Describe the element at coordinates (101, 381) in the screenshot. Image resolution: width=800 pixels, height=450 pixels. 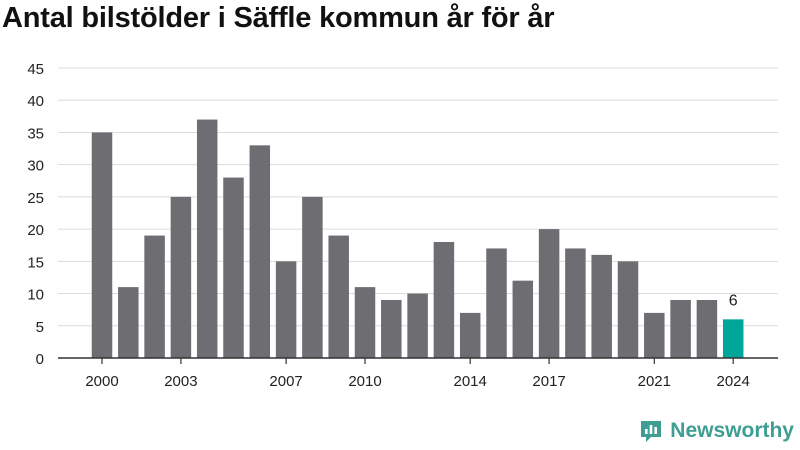
I see `x-tick-label: 2000` at that location.